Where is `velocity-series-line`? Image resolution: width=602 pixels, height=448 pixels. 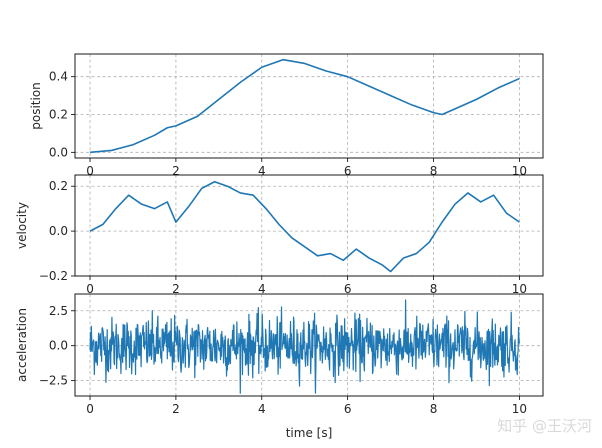 velocity-series-line is located at coordinates (304, 226).